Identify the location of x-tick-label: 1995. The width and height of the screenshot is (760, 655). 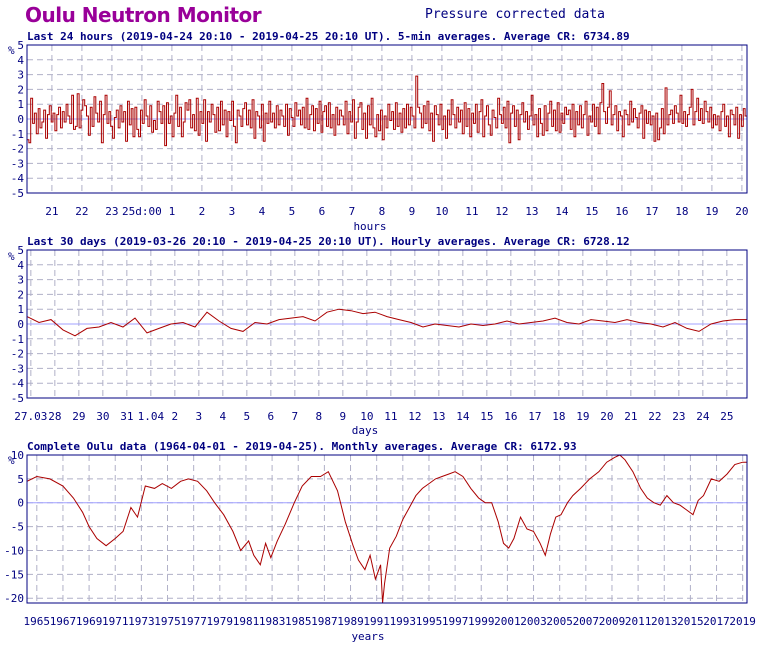
(429, 621).